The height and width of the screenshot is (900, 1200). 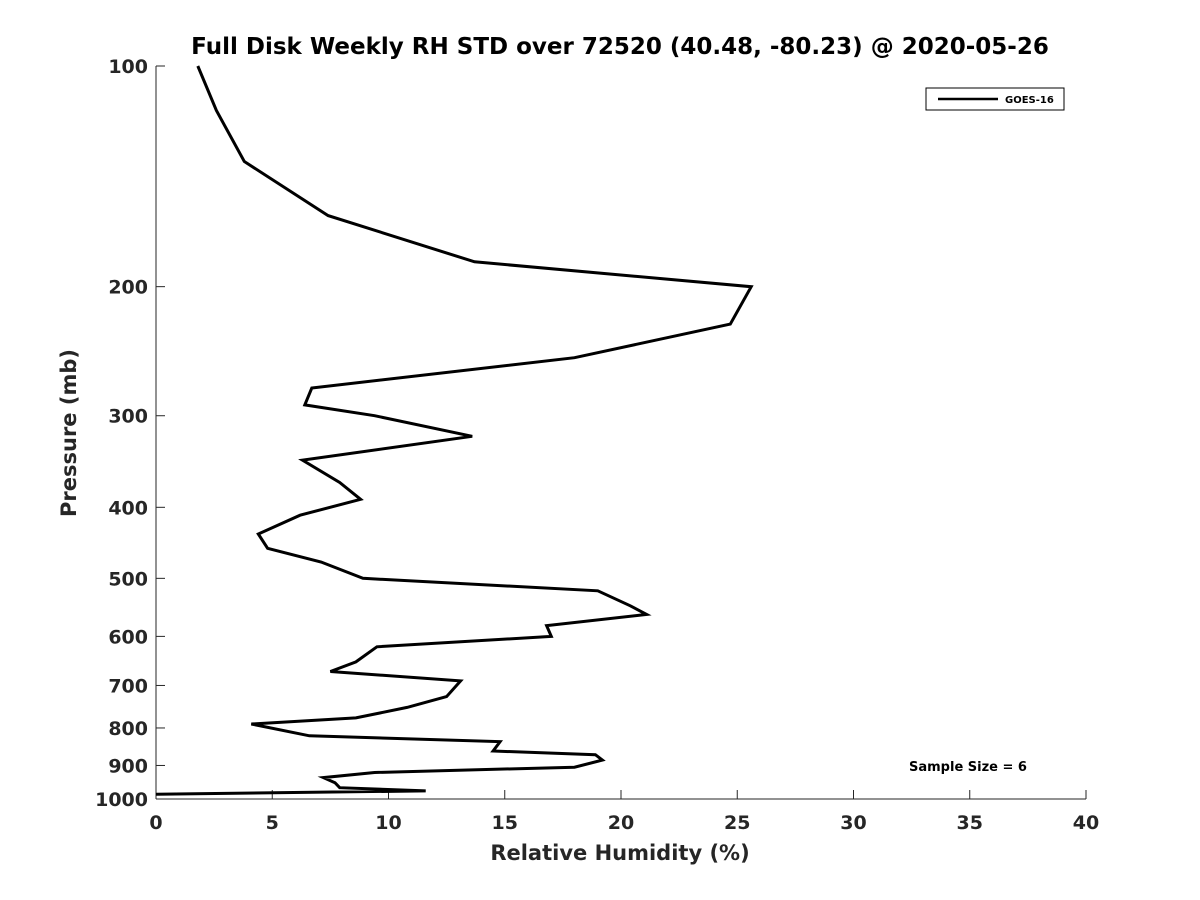 What do you see at coordinates (128, 729) in the screenshot?
I see `y-tick-label: 800` at bounding box center [128, 729].